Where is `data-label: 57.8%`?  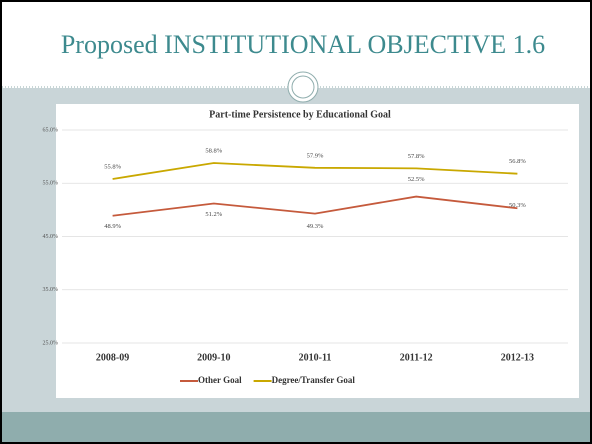
data-label: 57.8% is located at coordinates (416, 156).